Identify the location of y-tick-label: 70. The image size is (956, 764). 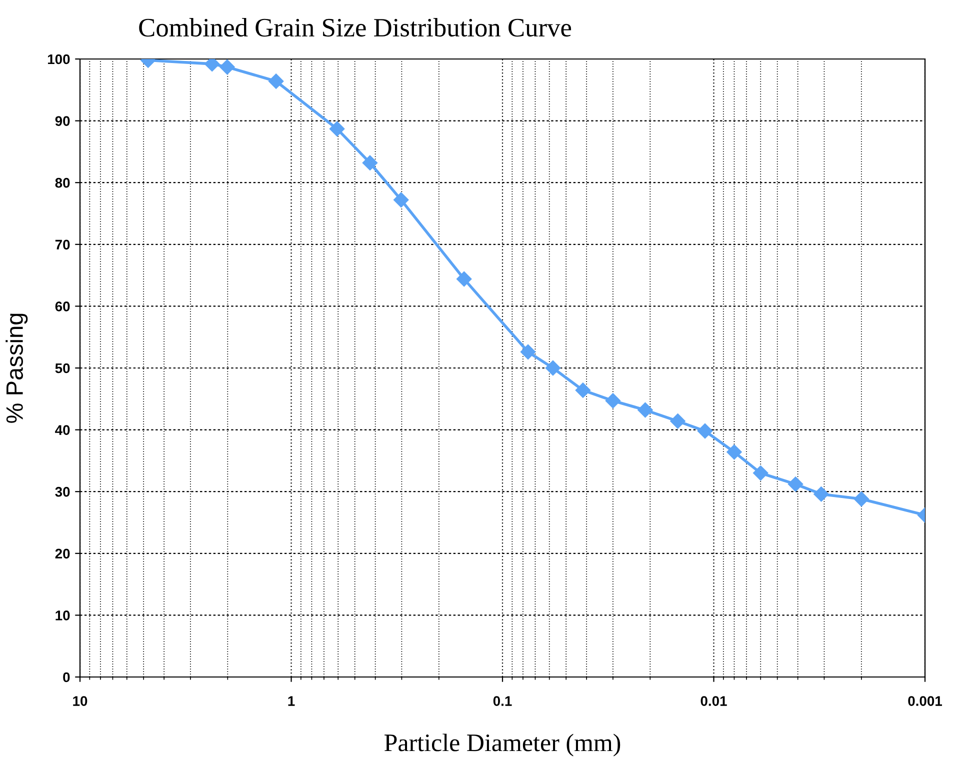
(62, 245).